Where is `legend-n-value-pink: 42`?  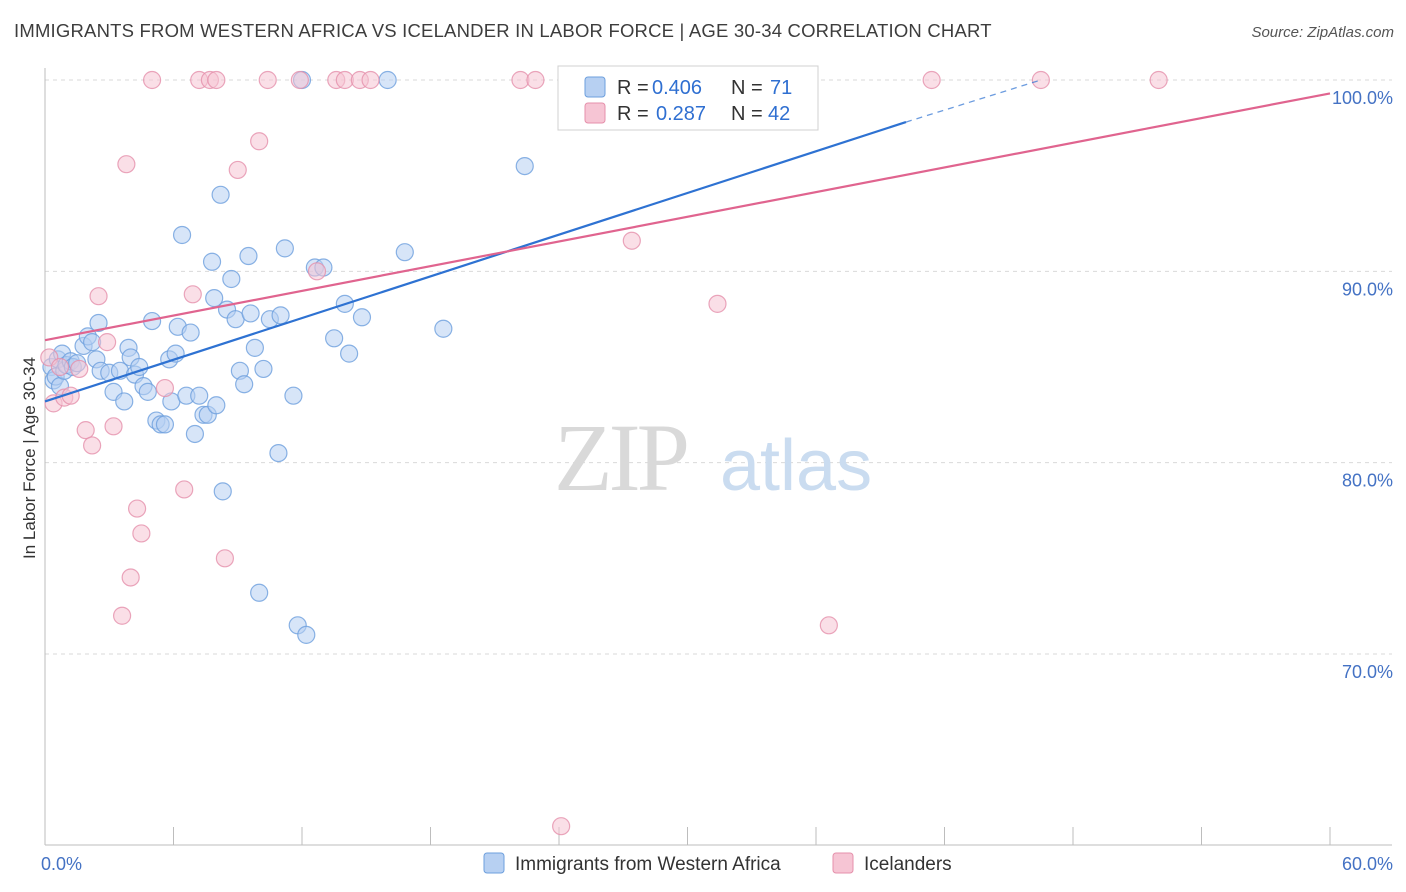
legend-n-value-pink: 42 is located at coordinates (779, 114).